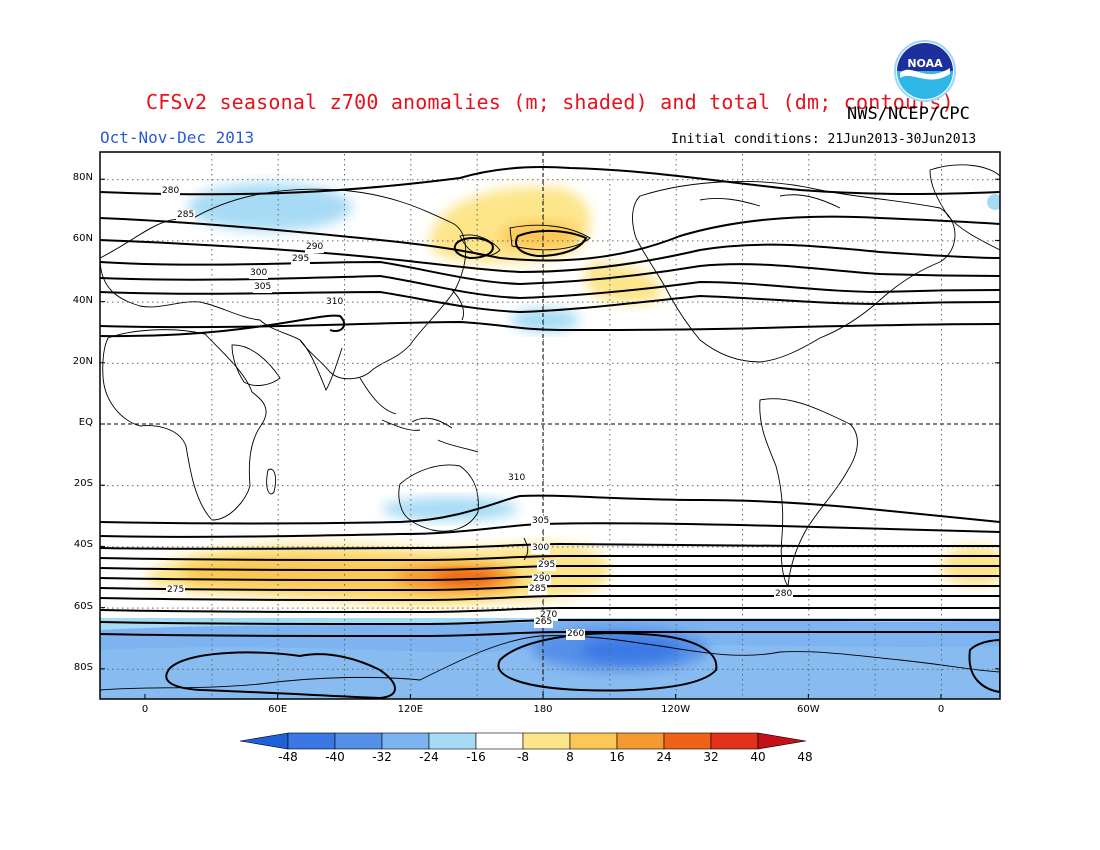  Describe the element at coordinates (410, 709) in the screenshot. I see `lon-tick-label: 120E` at that location.